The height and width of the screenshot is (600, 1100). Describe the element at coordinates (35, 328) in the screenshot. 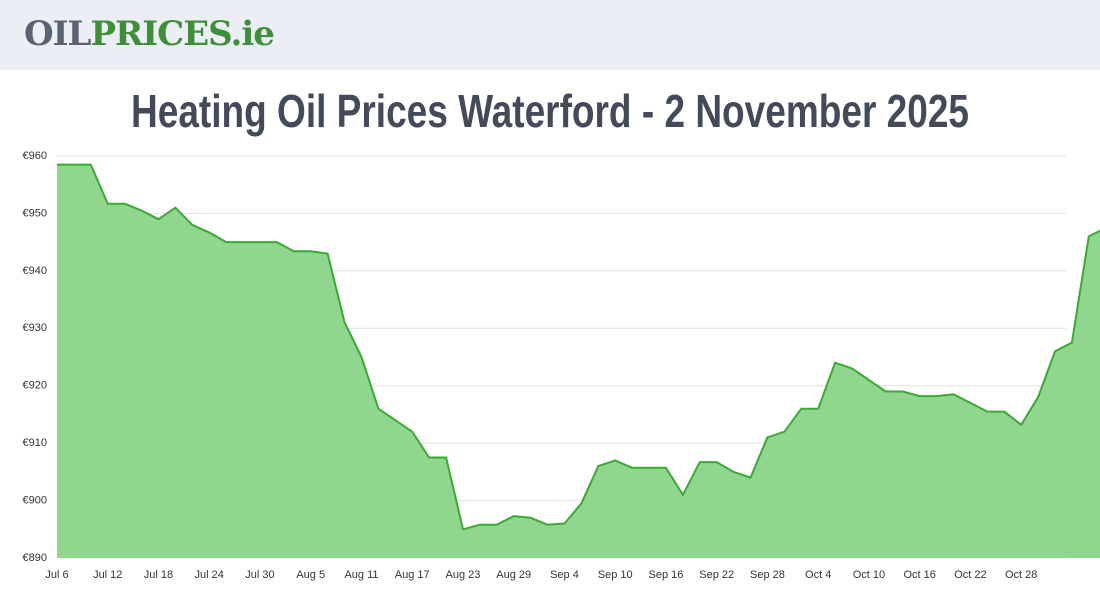

I see `y-tick-label: €930` at that location.